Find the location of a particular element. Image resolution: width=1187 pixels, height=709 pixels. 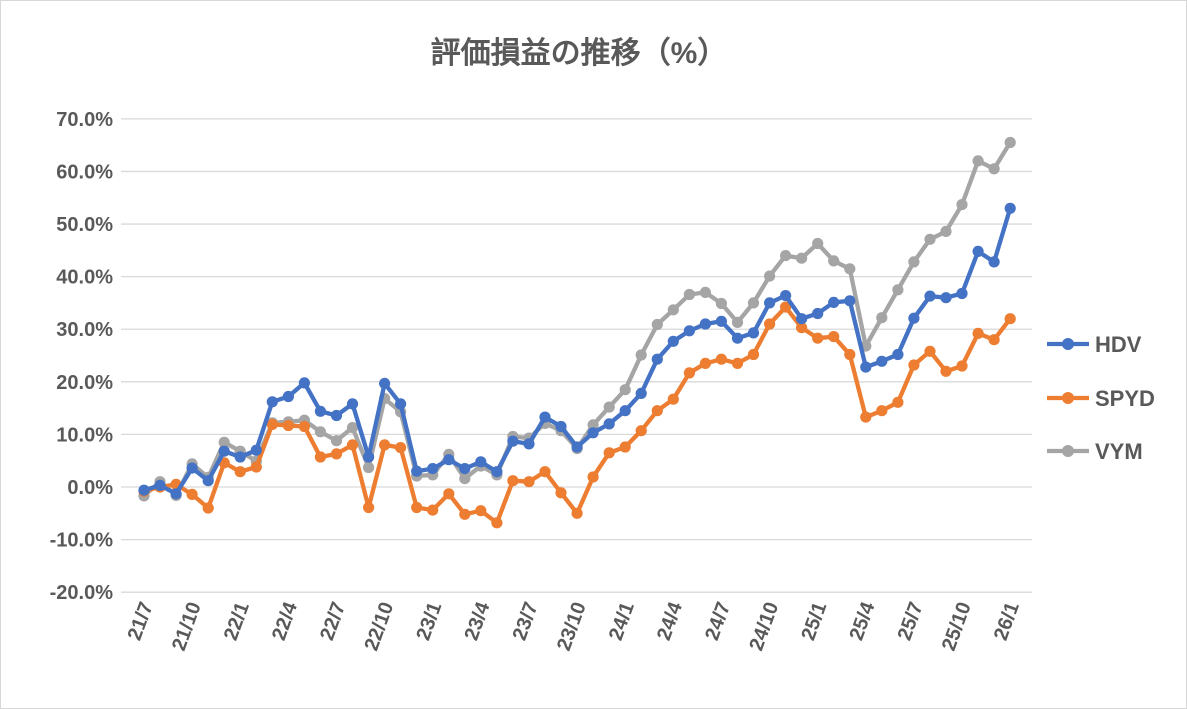

data-point-SPYD-24/6 is located at coordinates (705, 363).